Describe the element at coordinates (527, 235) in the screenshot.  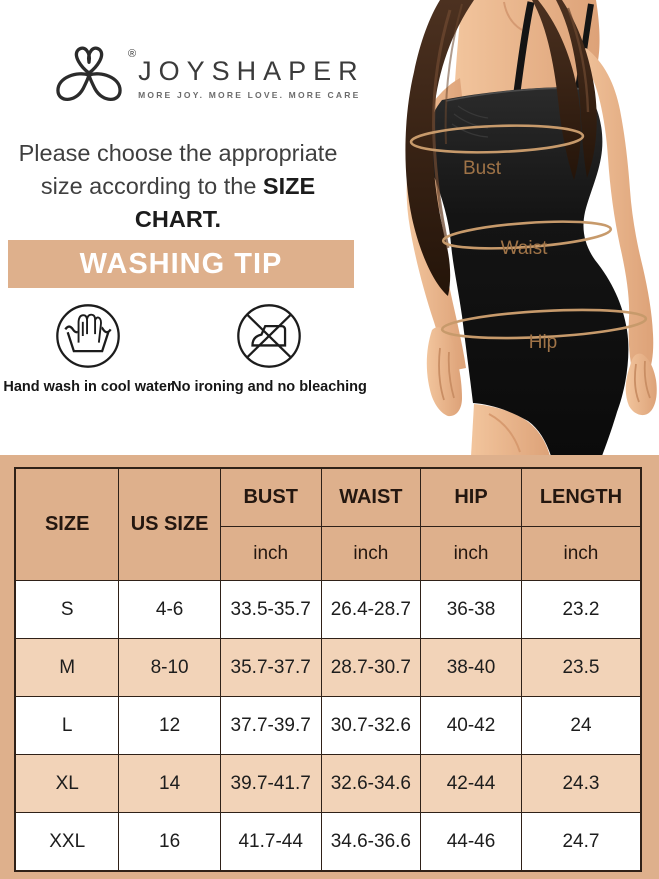
I see `waist-measure-line` at that location.